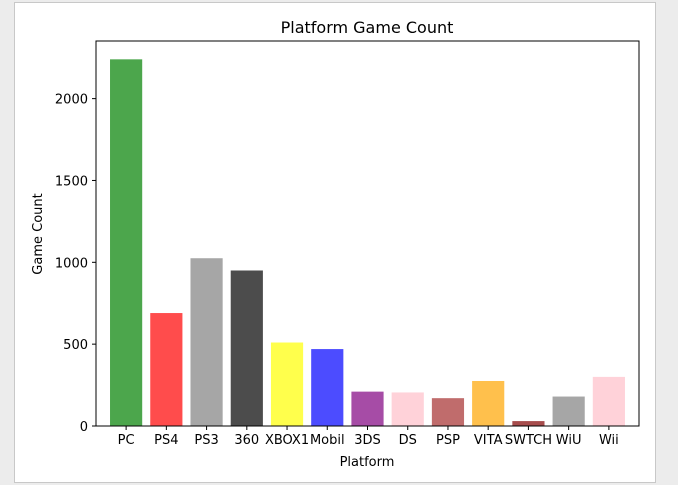 The height and width of the screenshot is (485, 678). What do you see at coordinates (448, 412) in the screenshot?
I see `bar-psp` at bounding box center [448, 412].